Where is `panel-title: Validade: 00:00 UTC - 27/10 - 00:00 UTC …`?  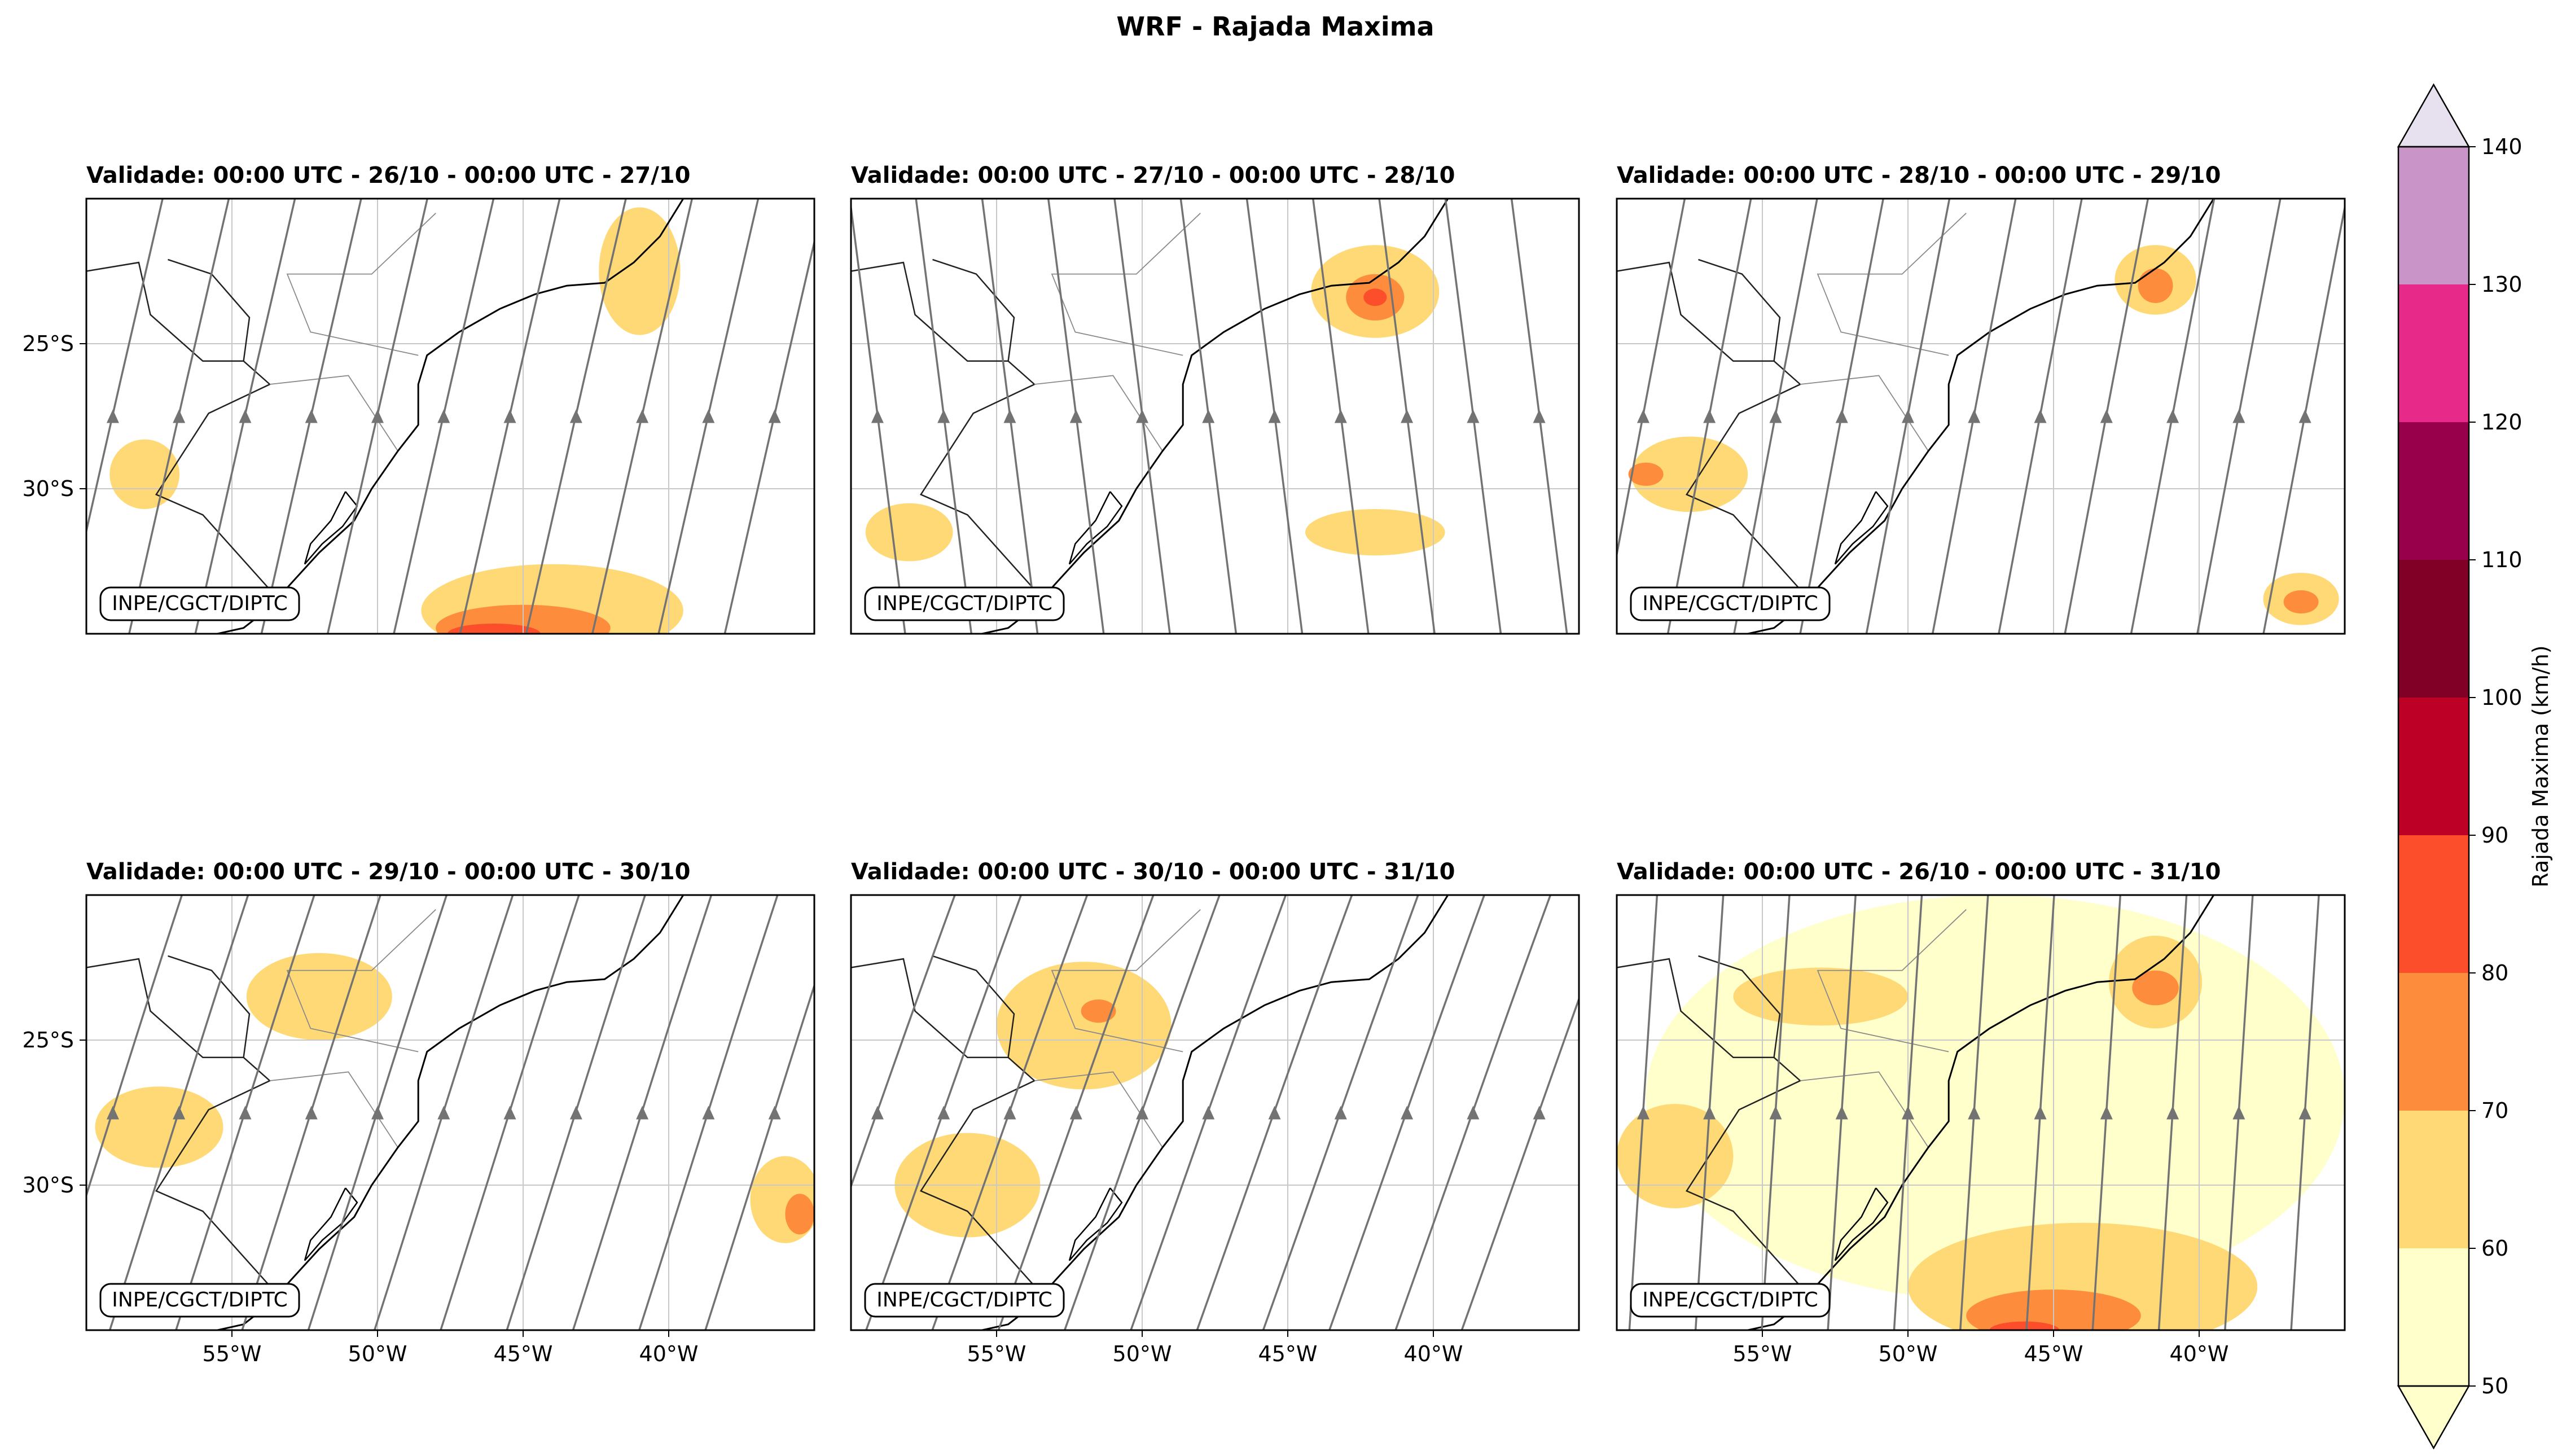 panel-title: Validade: 00:00 UTC - 27/10 - 00:00 UTC … is located at coordinates (1153, 175).